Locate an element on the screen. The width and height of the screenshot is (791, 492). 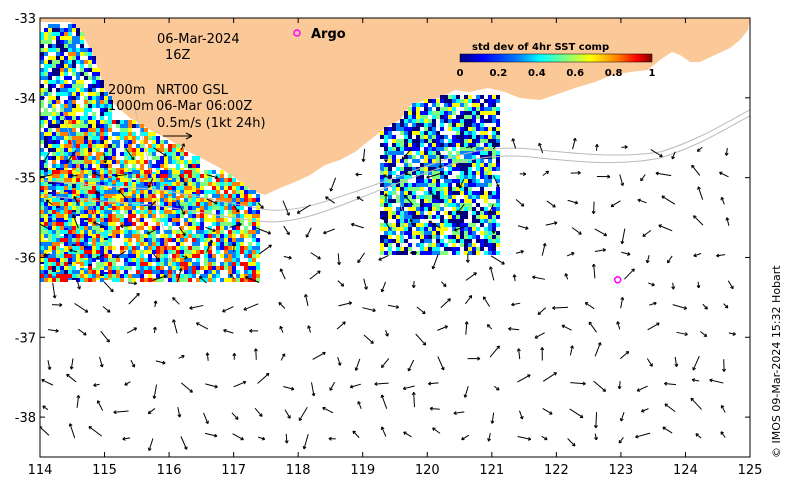
argo-float-marker is located at coordinates (617, 280).